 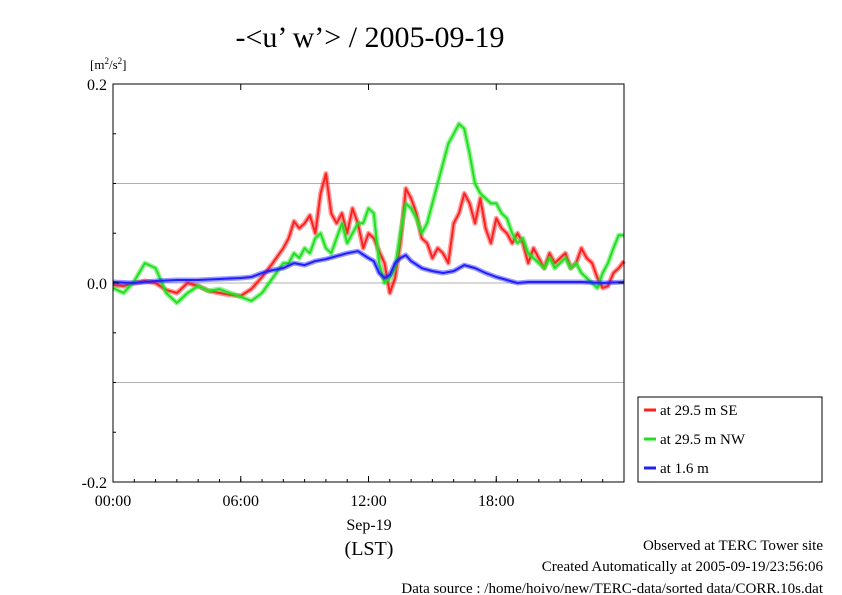 I want to click on footer-site-text: Observed at TERC Tower site, so click(x=733, y=546).